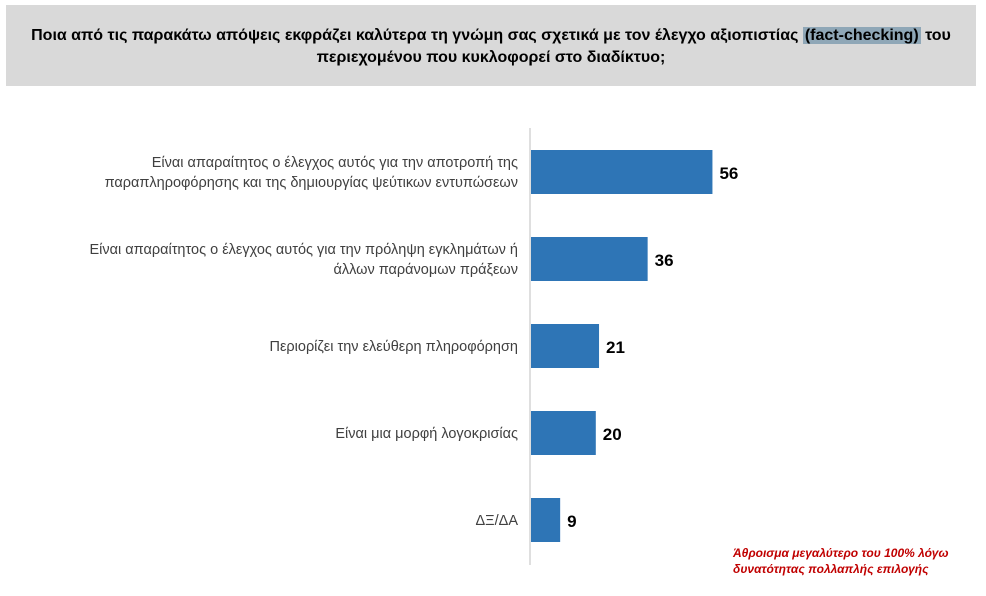 The height and width of the screenshot is (596, 986). I want to click on footnote-line-1: Άθροισμα μεγαλύτερο του 100% λόγω, so click(841, 553).